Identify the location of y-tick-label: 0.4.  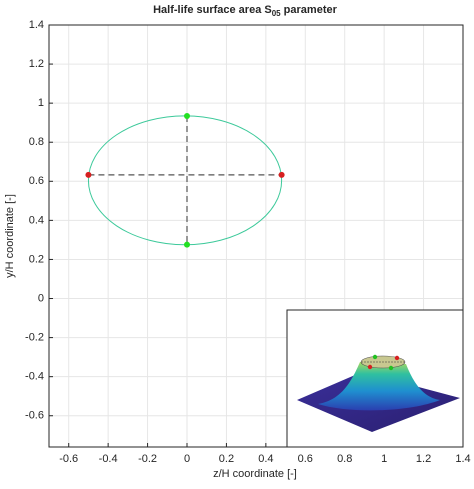
(36, 220).